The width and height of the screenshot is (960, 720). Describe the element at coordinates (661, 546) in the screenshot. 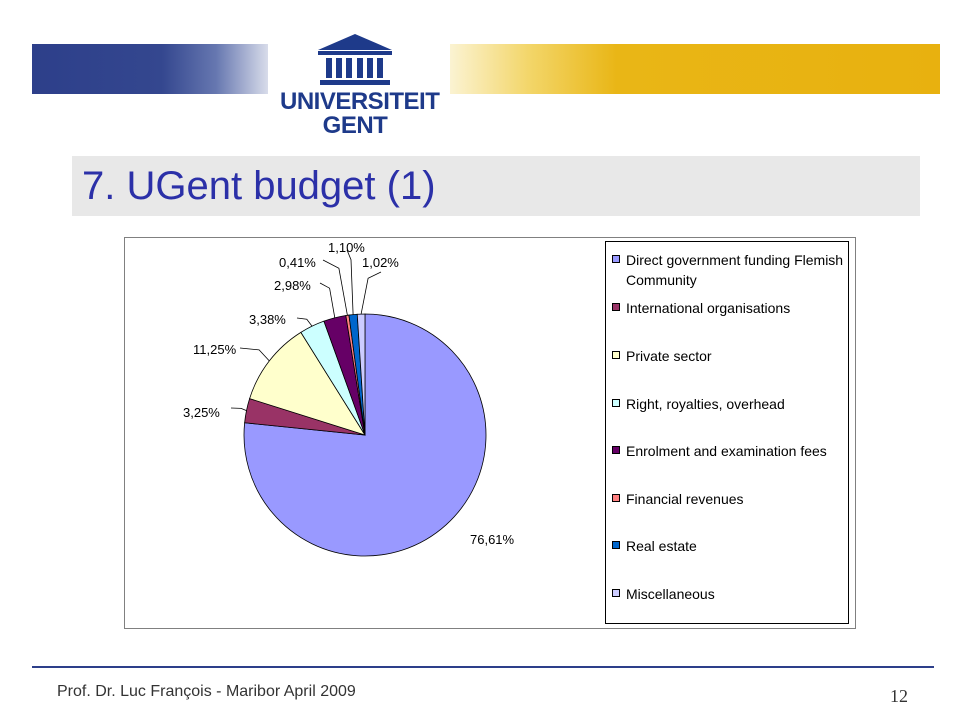

I see `legend-label: Real estate` at that location.